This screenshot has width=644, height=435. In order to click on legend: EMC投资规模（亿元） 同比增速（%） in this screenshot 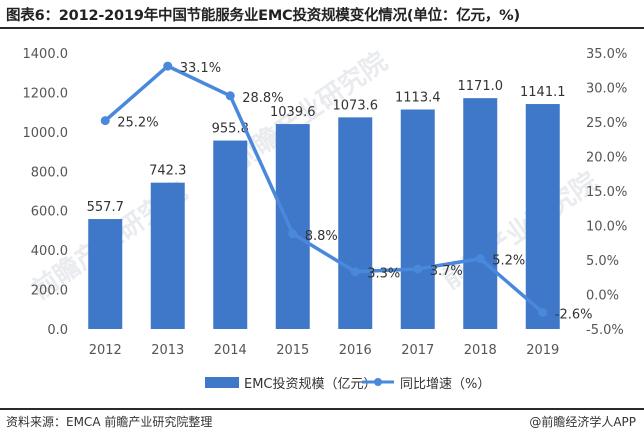, I will do `click(347, 384)`.